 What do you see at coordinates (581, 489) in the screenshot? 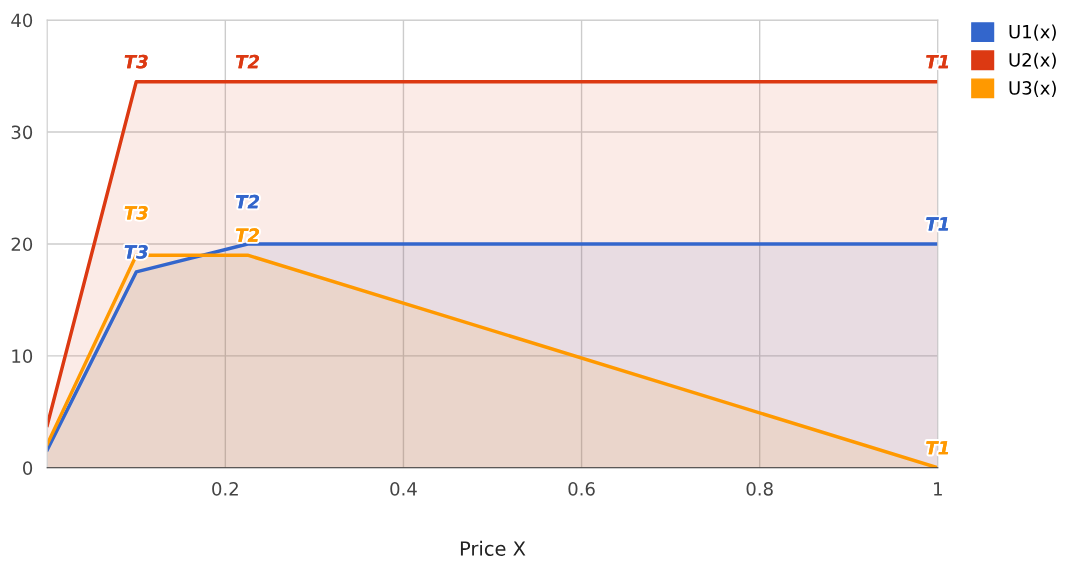
I see `x-tick-label: 0.6` at bounding box center [581, 489].